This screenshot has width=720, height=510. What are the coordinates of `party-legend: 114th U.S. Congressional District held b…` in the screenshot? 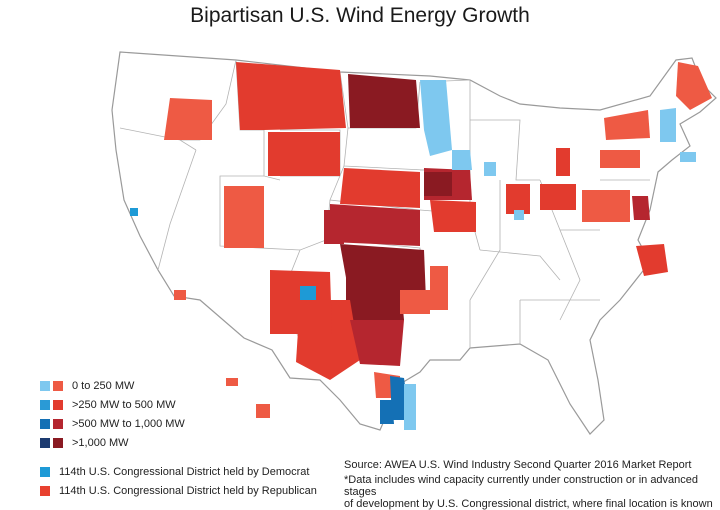 It's located at (178, 483).